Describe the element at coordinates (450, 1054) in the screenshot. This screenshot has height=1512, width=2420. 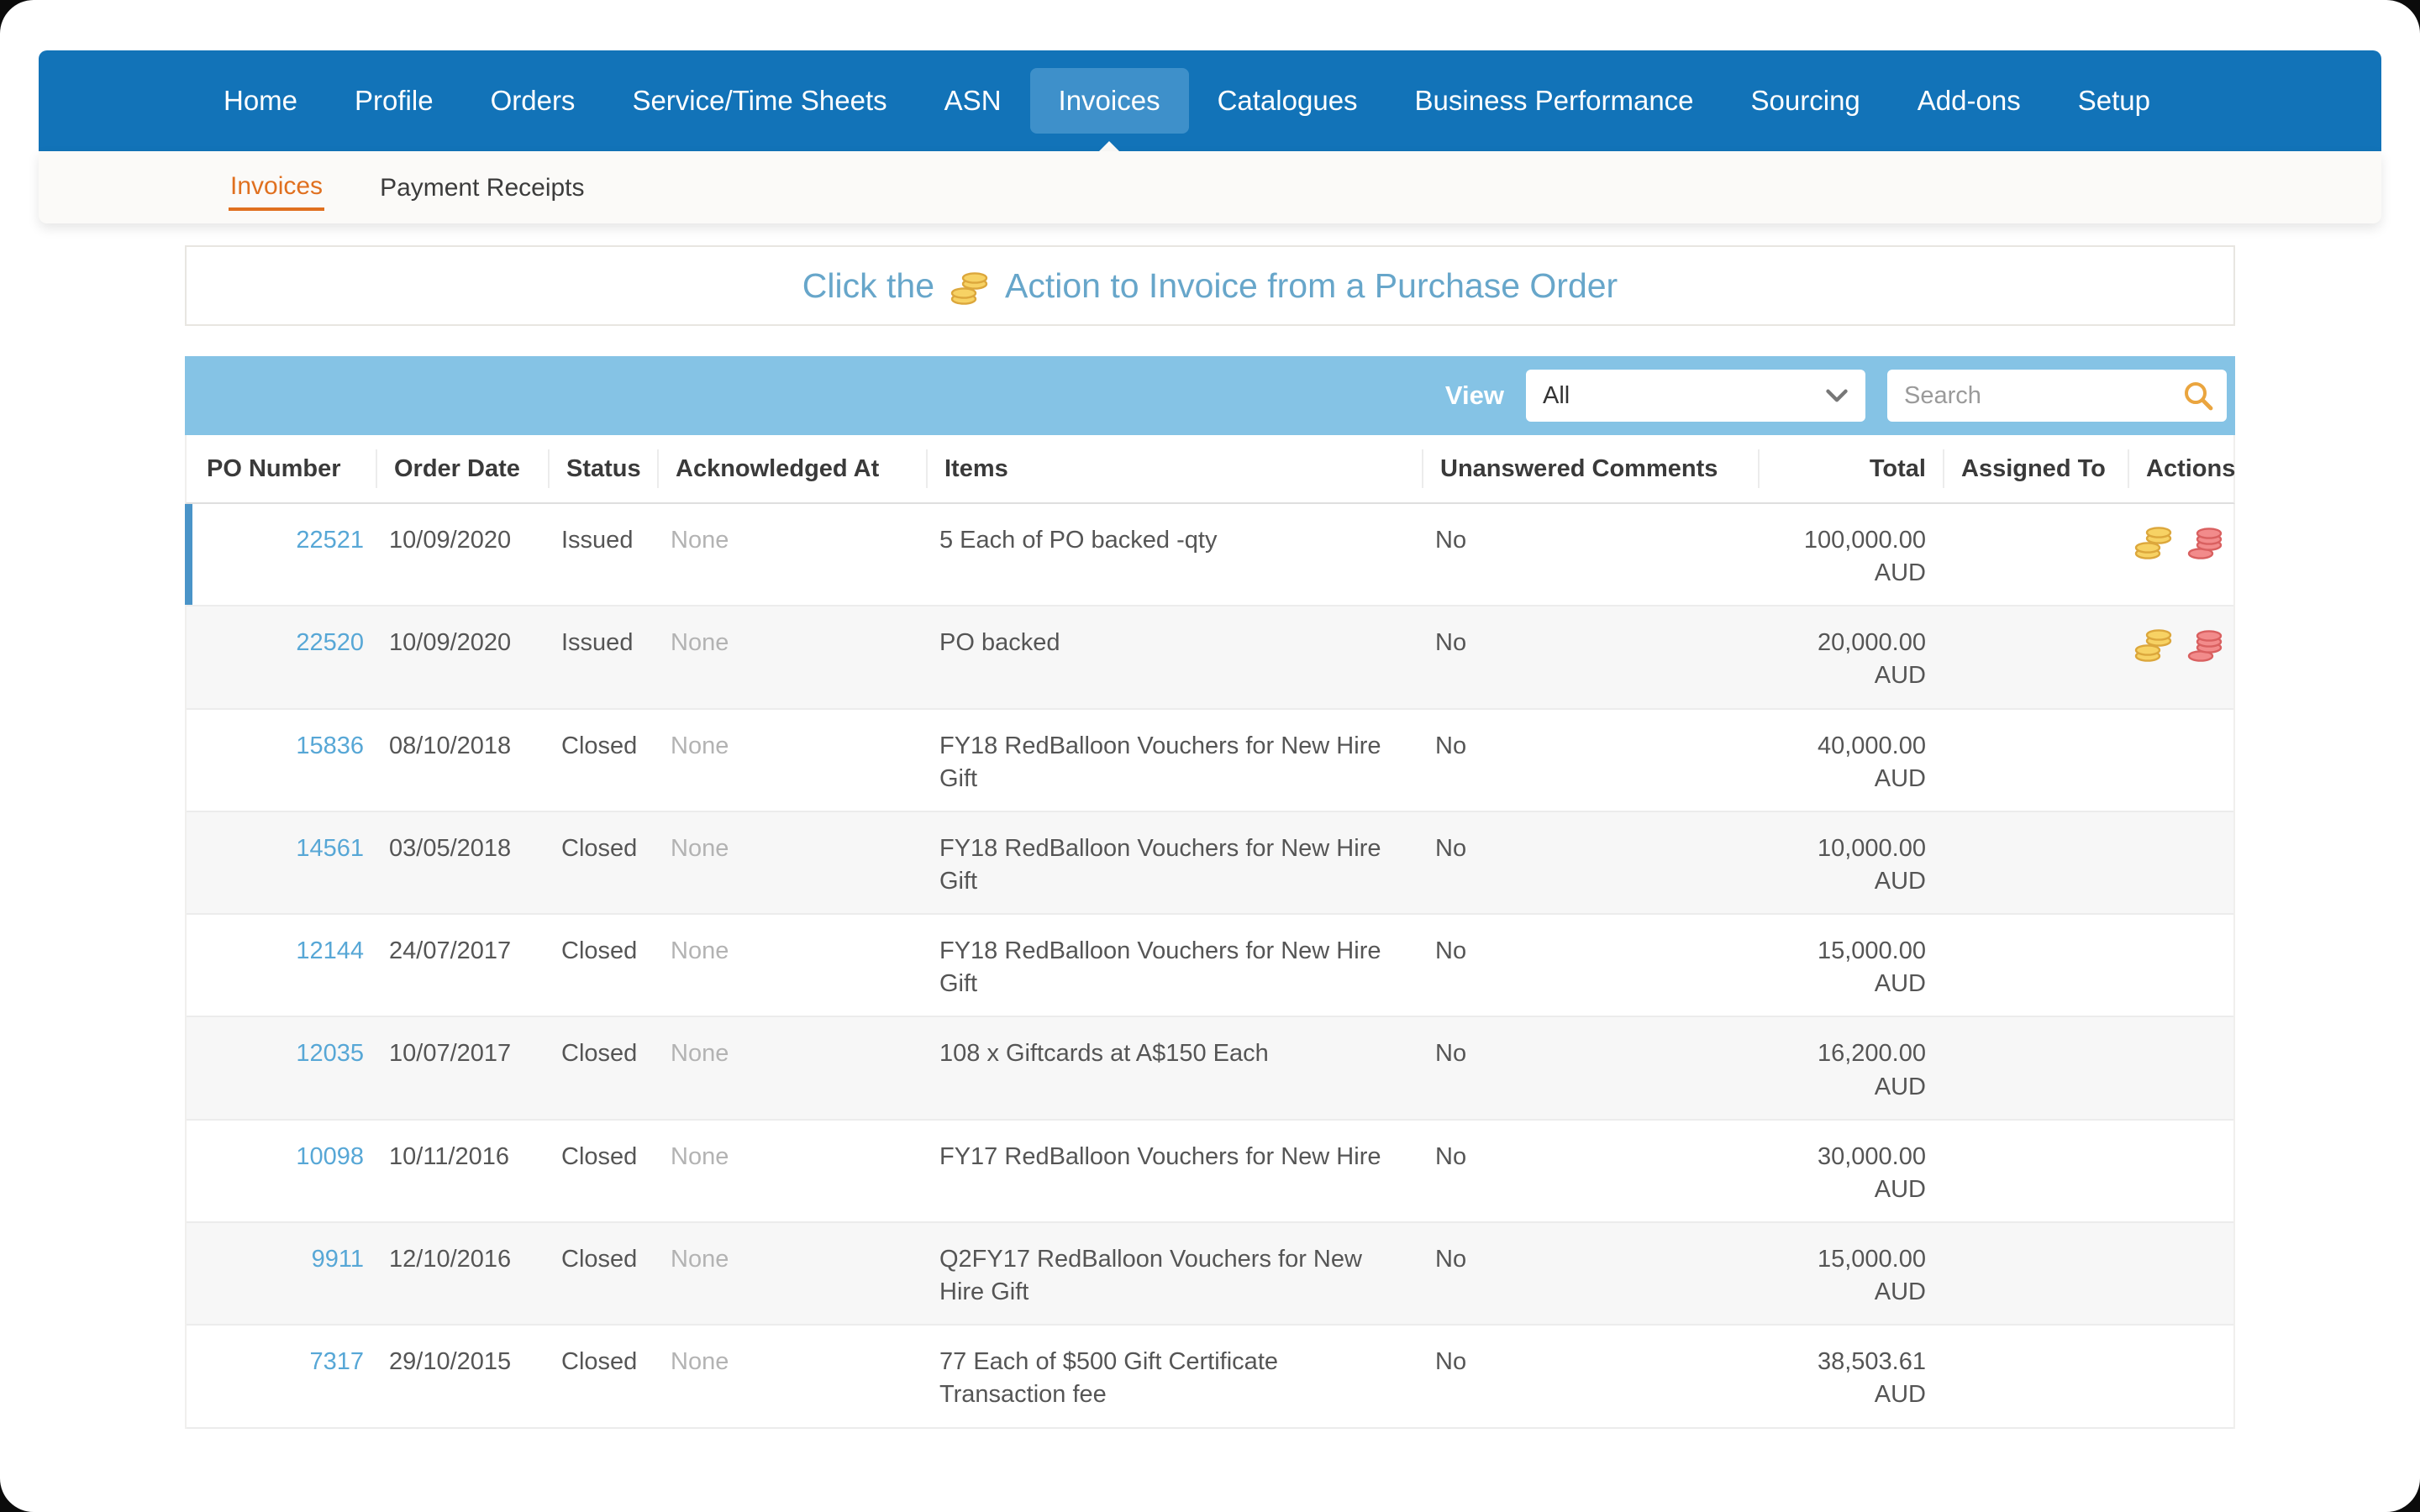
I see `order-date-cell: 10/07/2017` at that location.